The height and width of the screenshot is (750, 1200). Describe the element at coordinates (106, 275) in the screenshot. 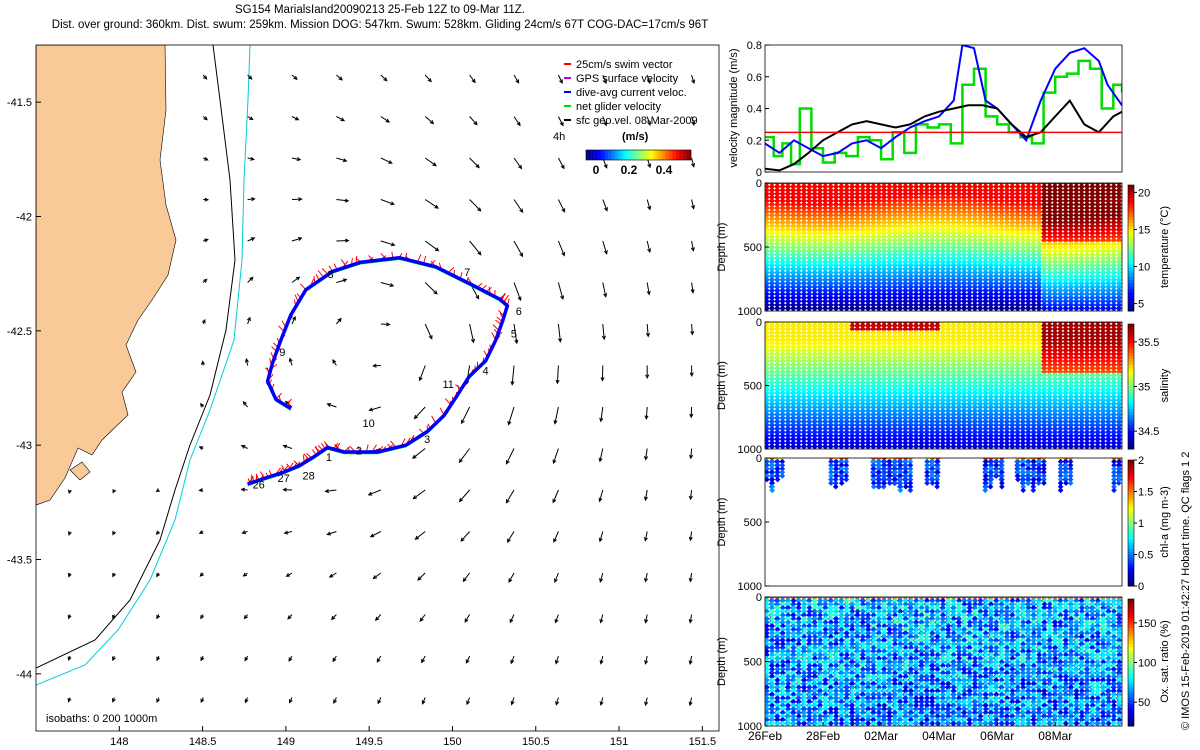

I see `land-tasmania` at that location.